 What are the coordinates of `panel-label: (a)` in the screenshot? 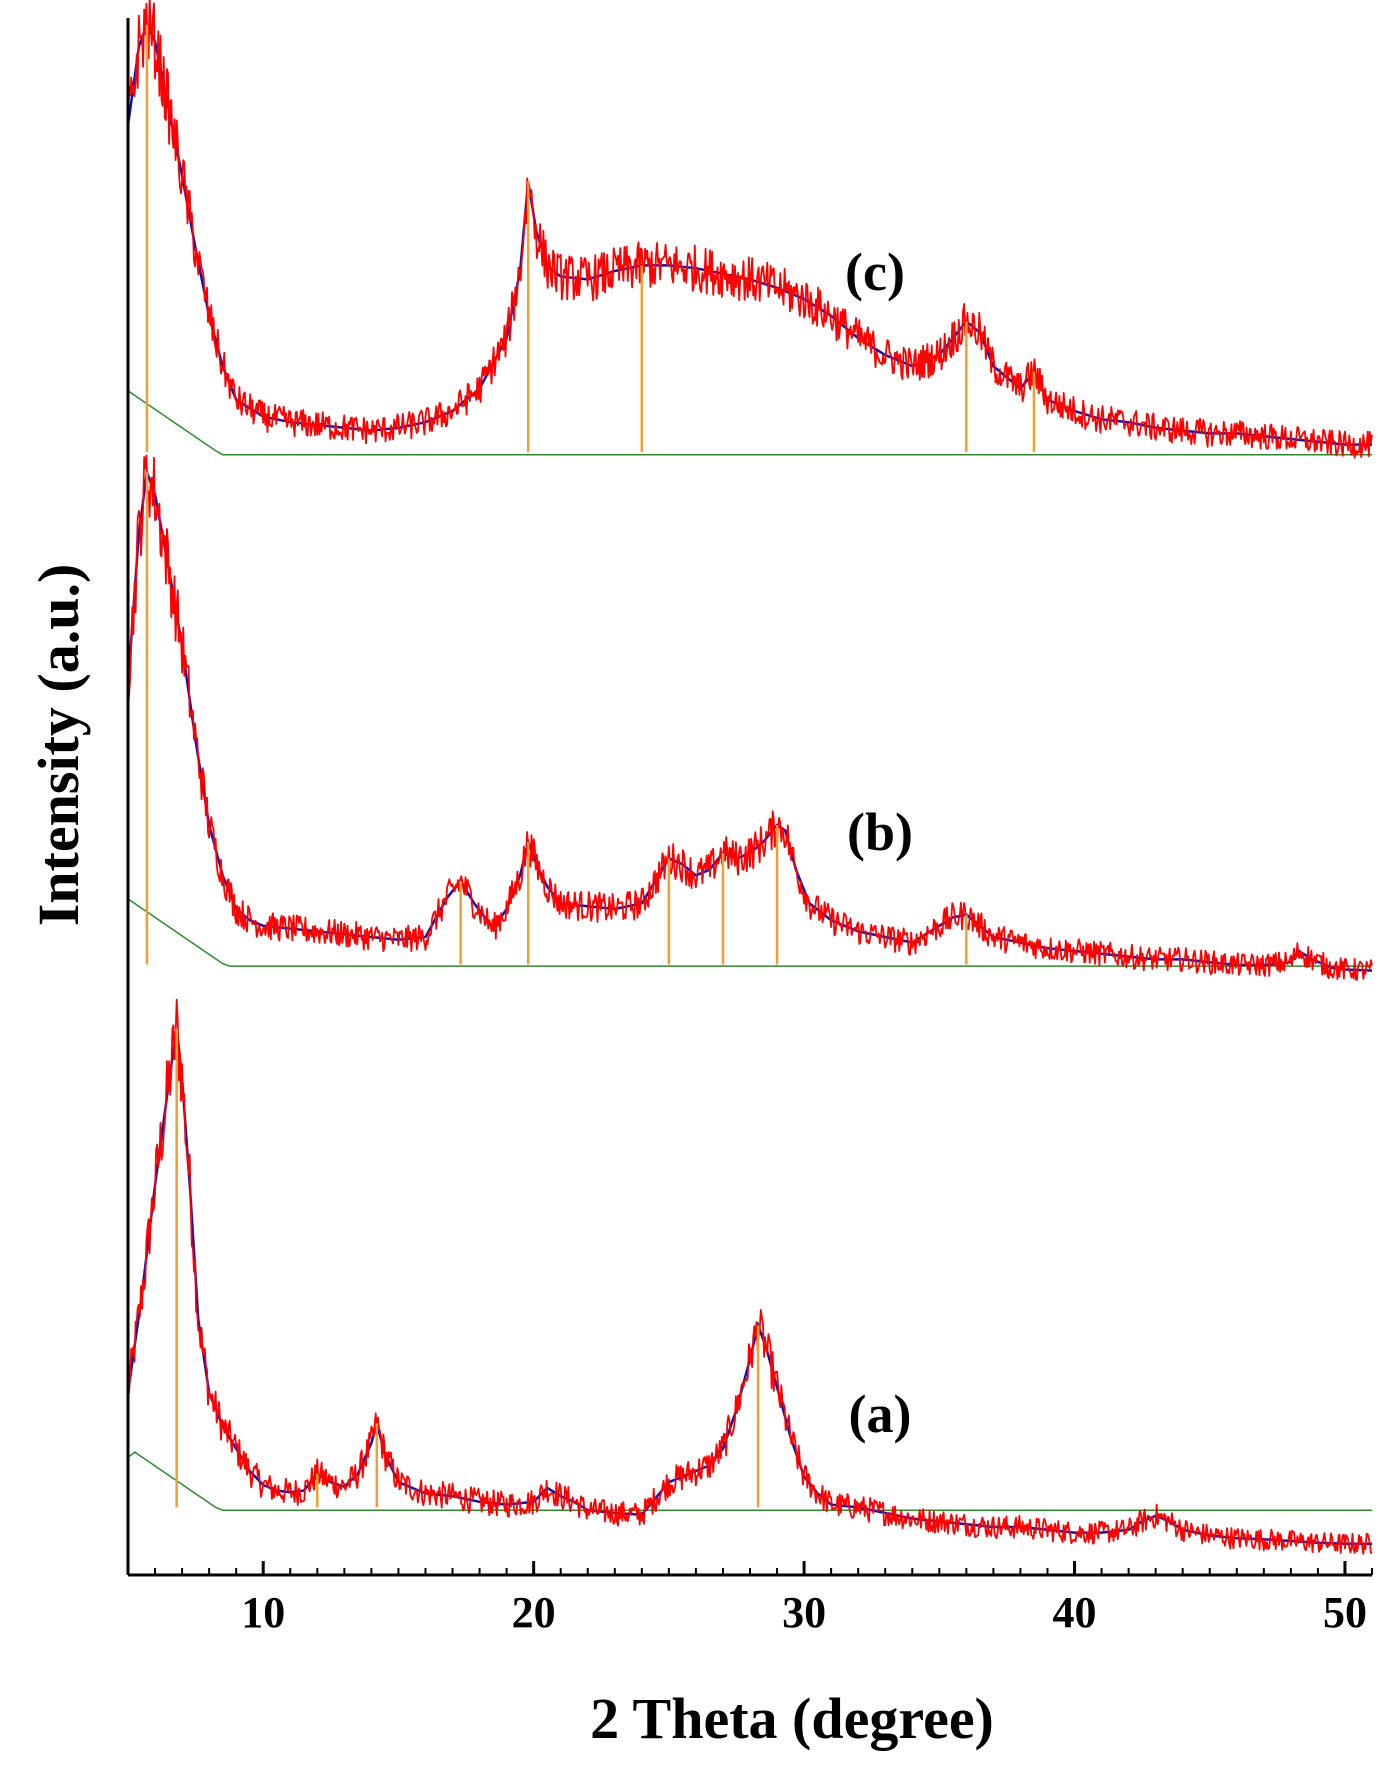 It's located at (880, 1414).